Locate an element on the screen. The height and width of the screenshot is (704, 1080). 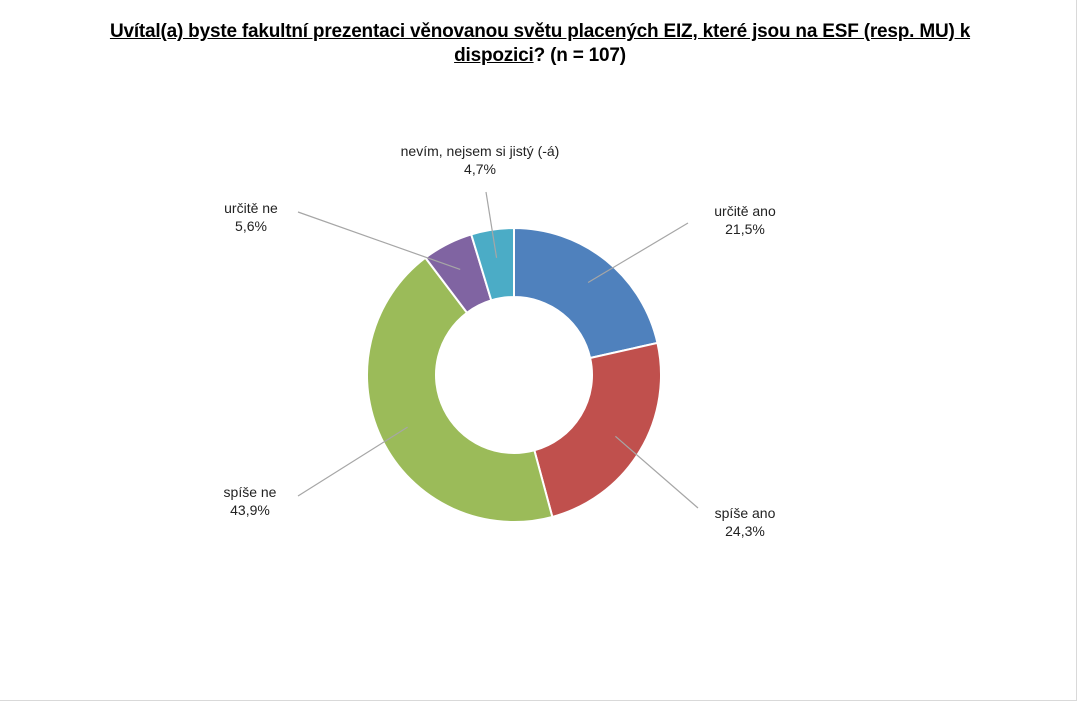
slice-label-3: spíše ne is located at coordinates (250, 492).